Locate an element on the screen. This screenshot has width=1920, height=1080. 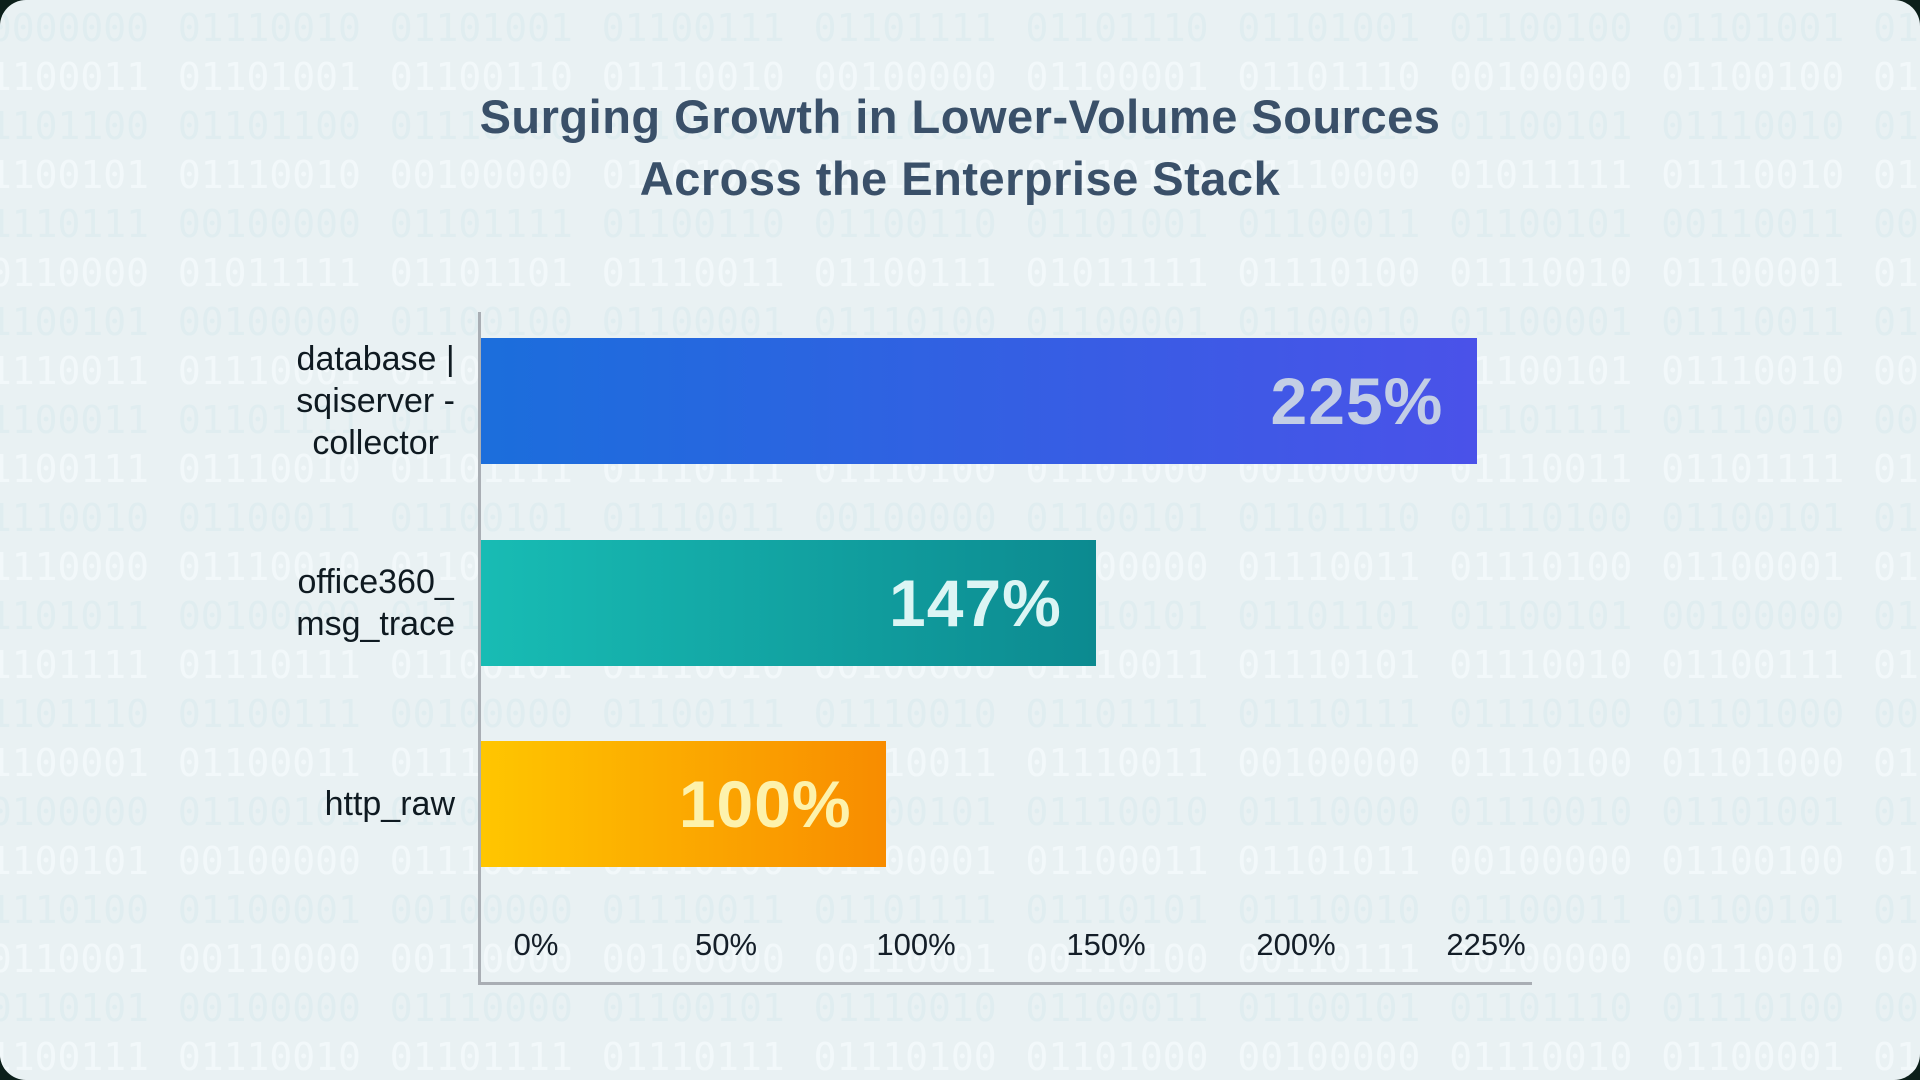
chart-title-line2: Across the Enterprise Stack is located at coordinates (960, 178).